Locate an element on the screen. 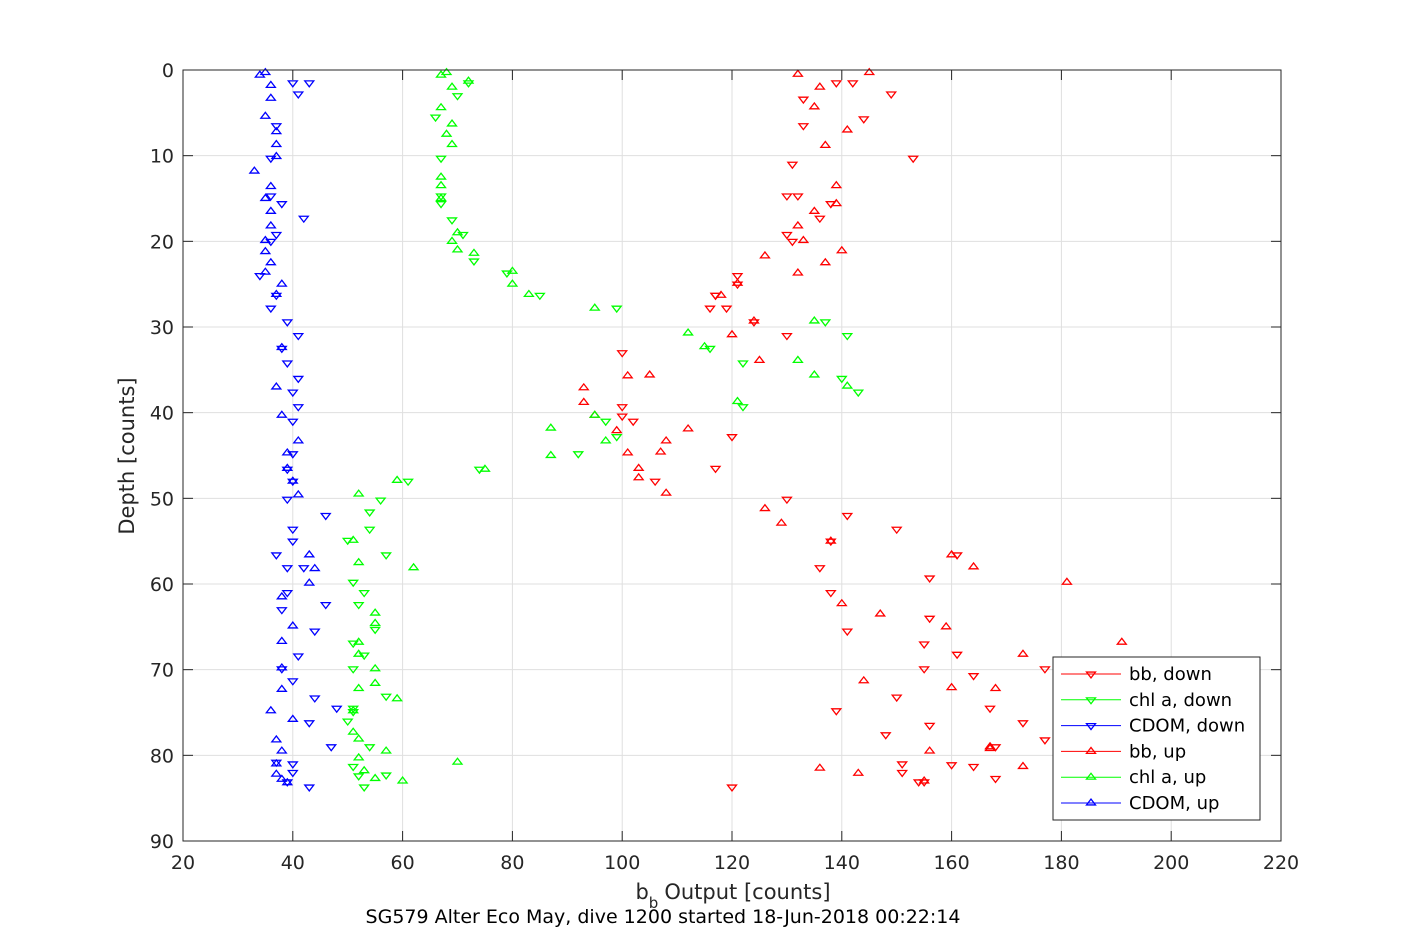 The height and width of the screenshot is (945, 1417). x-tick-label: 100 is located at coordinates (622, 863).